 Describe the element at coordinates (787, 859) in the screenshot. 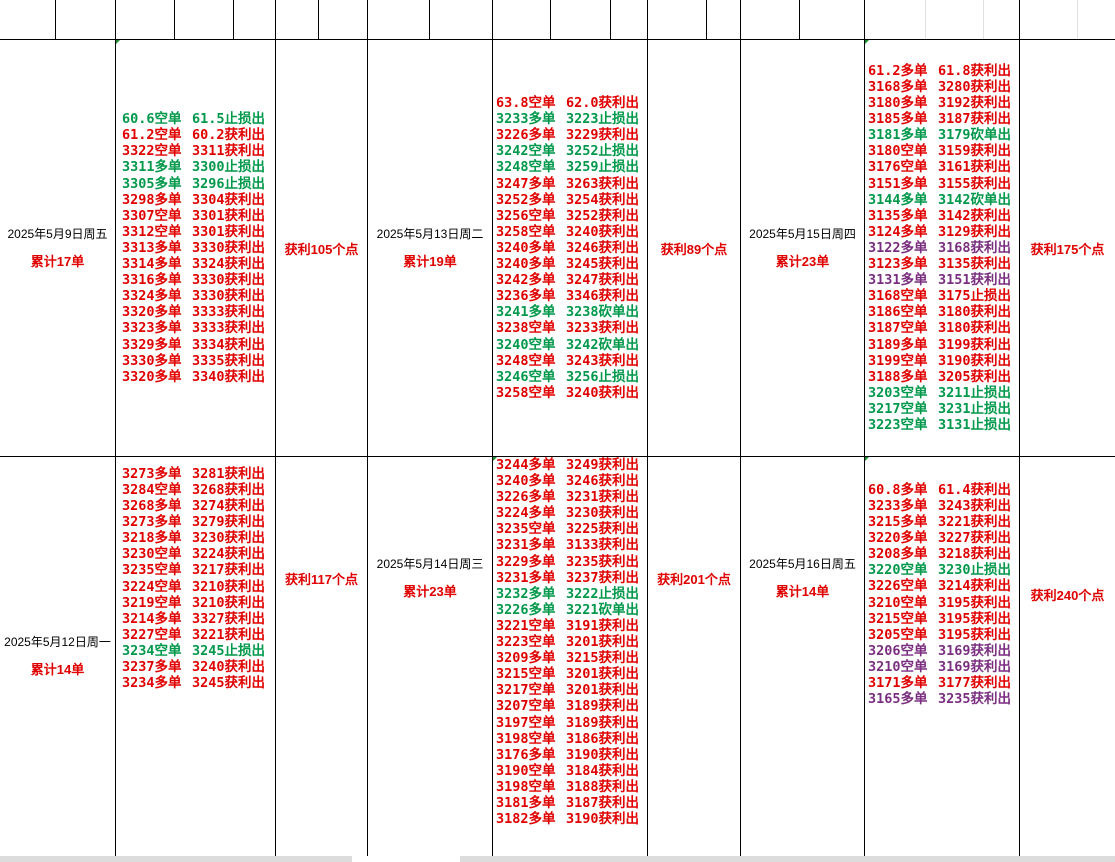

I see `horizontal-scrollbar-track` at that location.